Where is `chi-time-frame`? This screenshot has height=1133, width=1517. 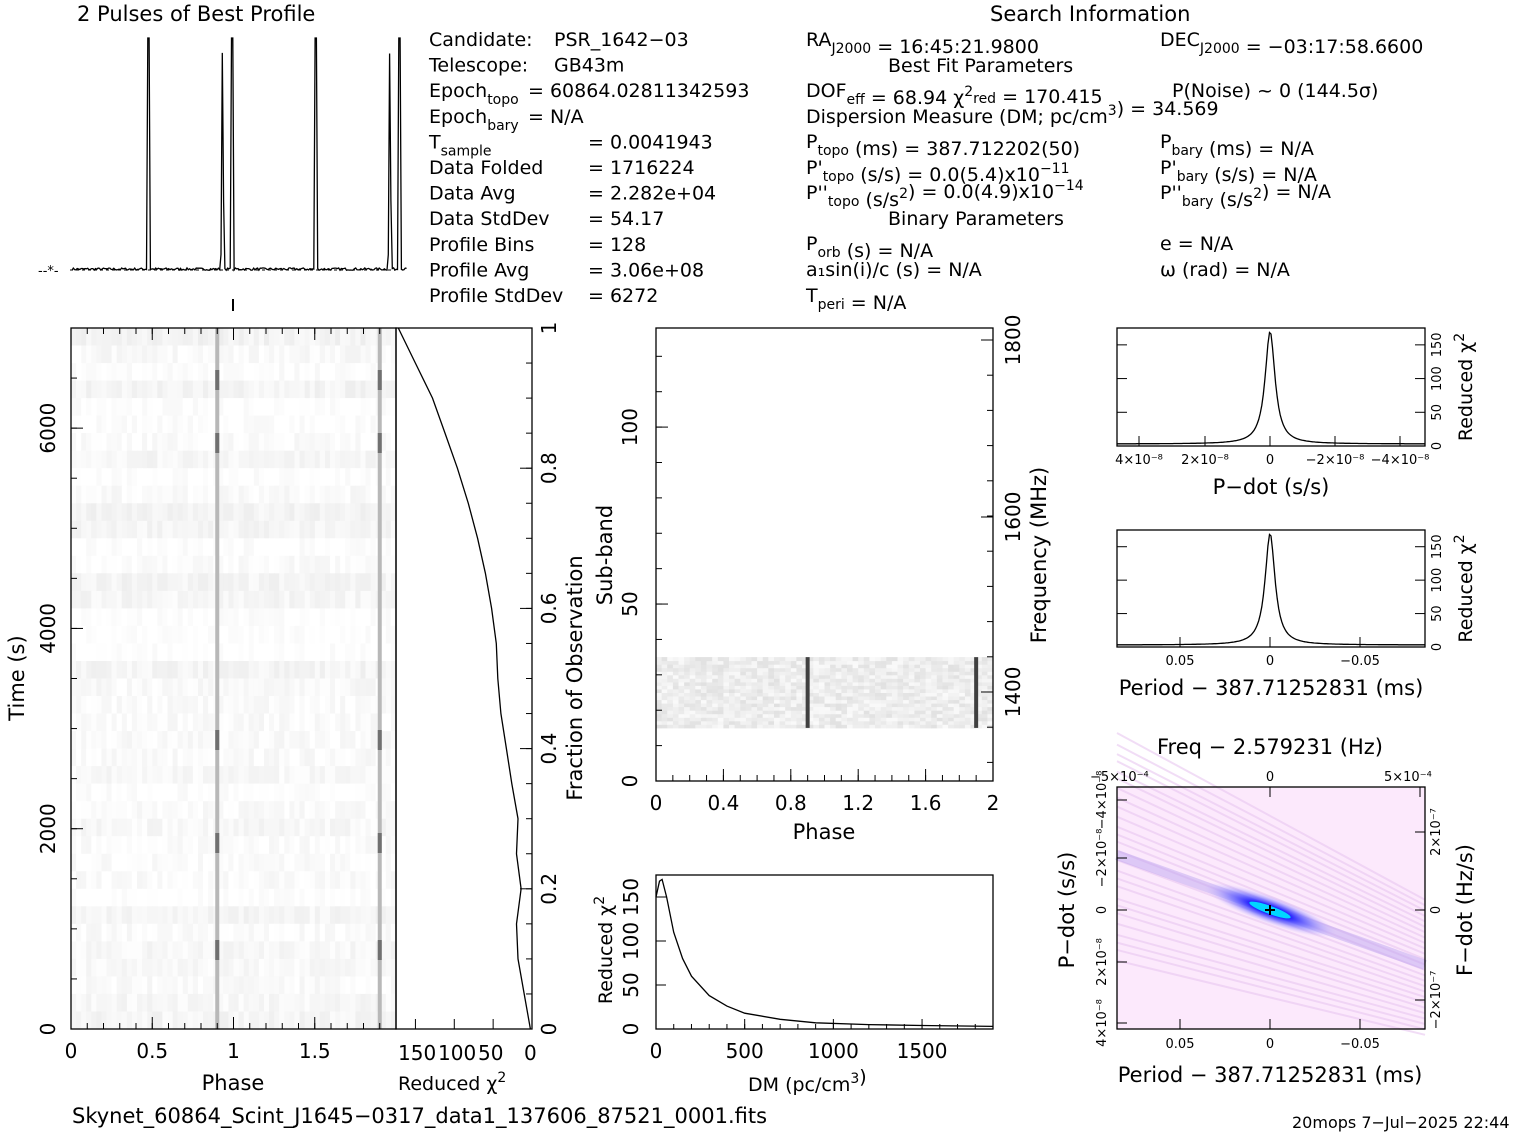
chi-time-frame is located at coordinates (464, 678).